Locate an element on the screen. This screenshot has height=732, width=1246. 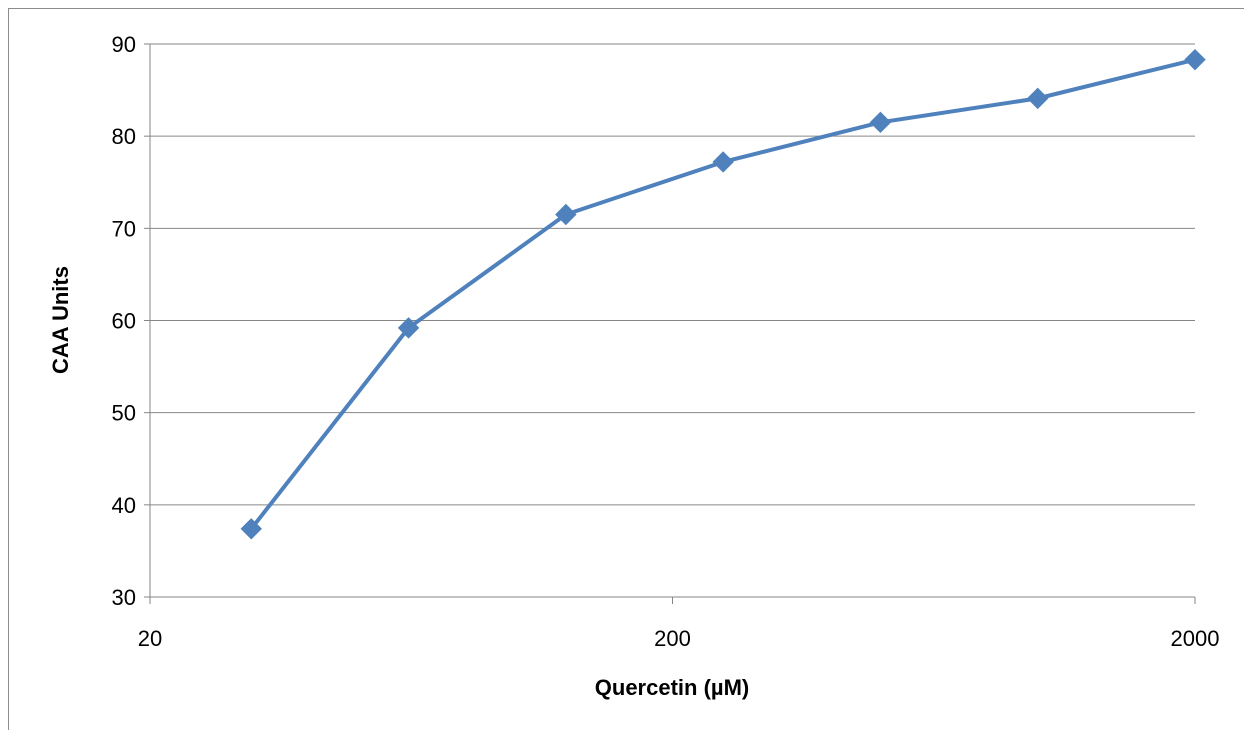
y-tick-label-60: 60 is located at coordinates (124, 321).